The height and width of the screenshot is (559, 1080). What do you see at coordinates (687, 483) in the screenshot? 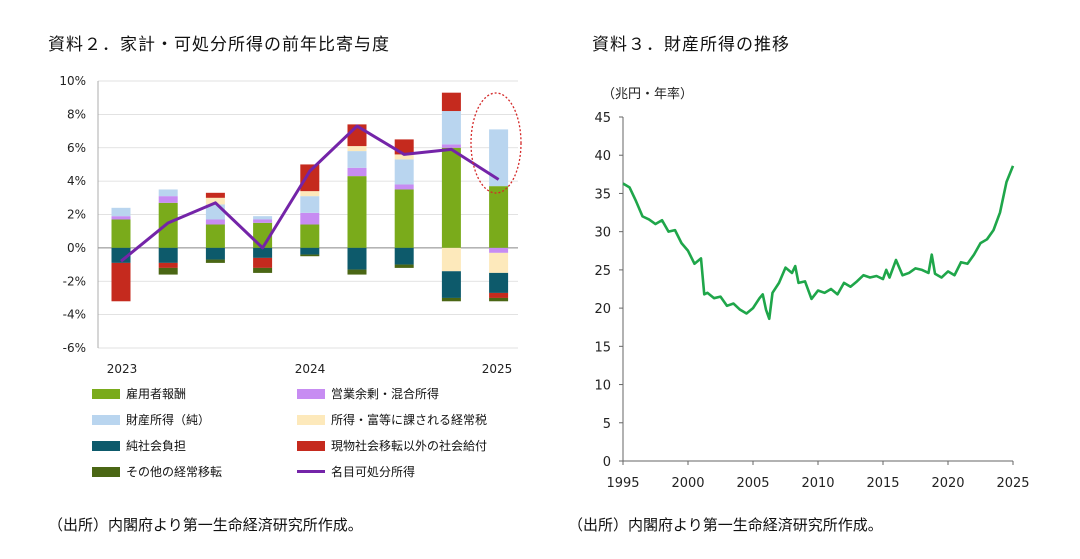
I see `x-tick-label: 2000` at bounding box center [687, 483].